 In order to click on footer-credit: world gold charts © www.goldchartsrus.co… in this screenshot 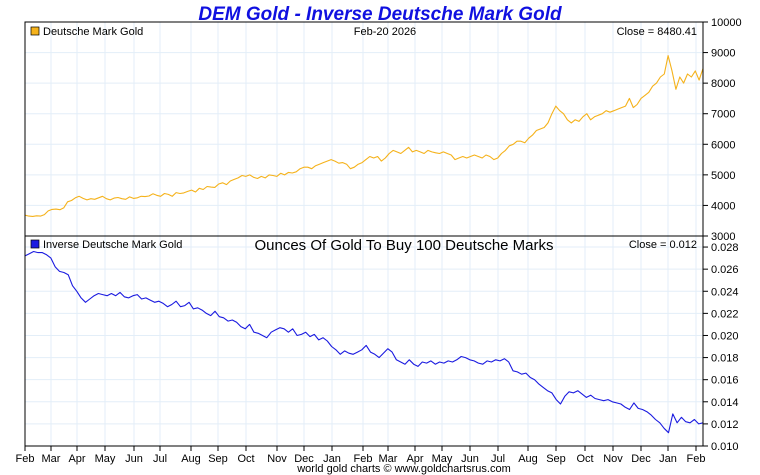, I will do `click(403, 469)`.